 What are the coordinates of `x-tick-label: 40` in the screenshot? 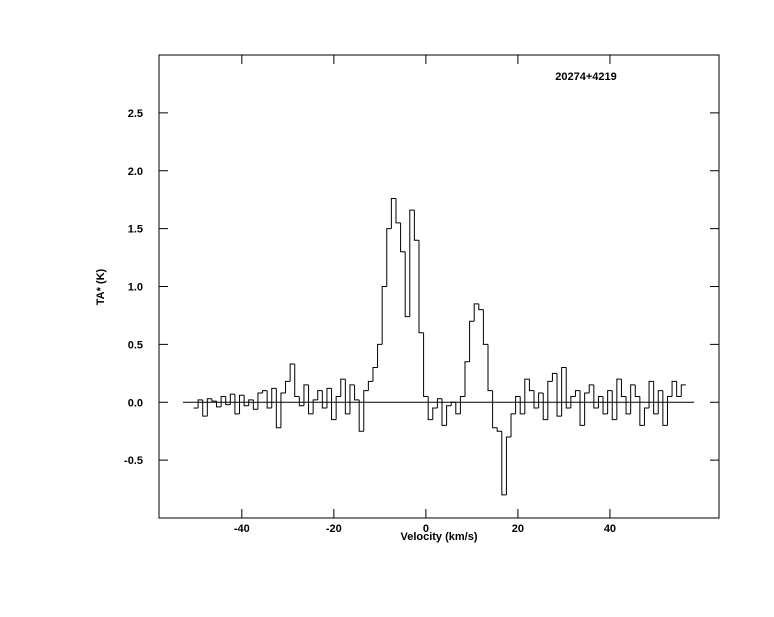 It's located at (610, 529).